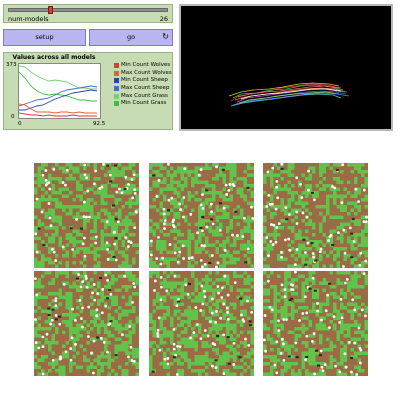 Image resolution: width=400 pixels, height=400 pixels. I want to click on go-button: go ↻, so click(131, 37).